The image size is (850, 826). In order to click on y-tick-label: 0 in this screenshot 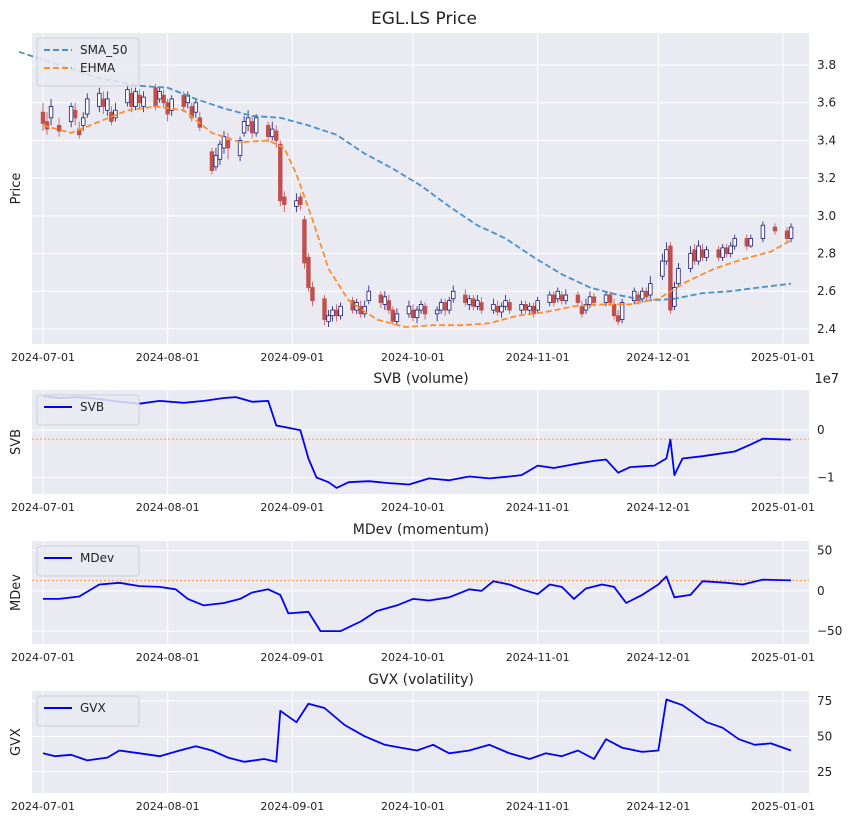, I will do `click(821, 430)`.